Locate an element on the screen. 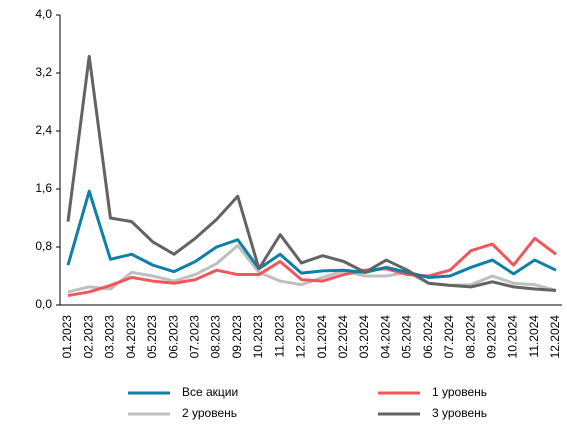 The height and width of the screenshot is (425, 567). legend-label: 3 уровень is located at coordinates (459, 413).